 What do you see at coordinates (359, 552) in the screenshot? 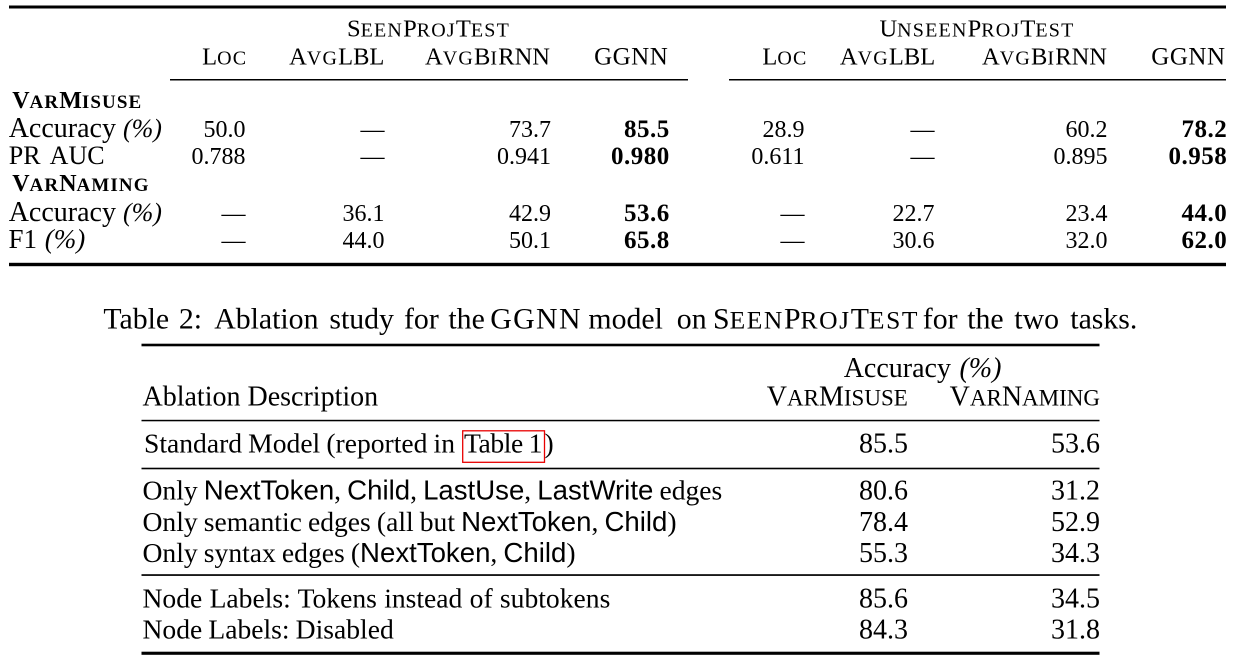
I see `svg-text:Only syntax edges (NextToken,: Only syntax edges (NextToken, Child)` at bounding box center [359, 552].